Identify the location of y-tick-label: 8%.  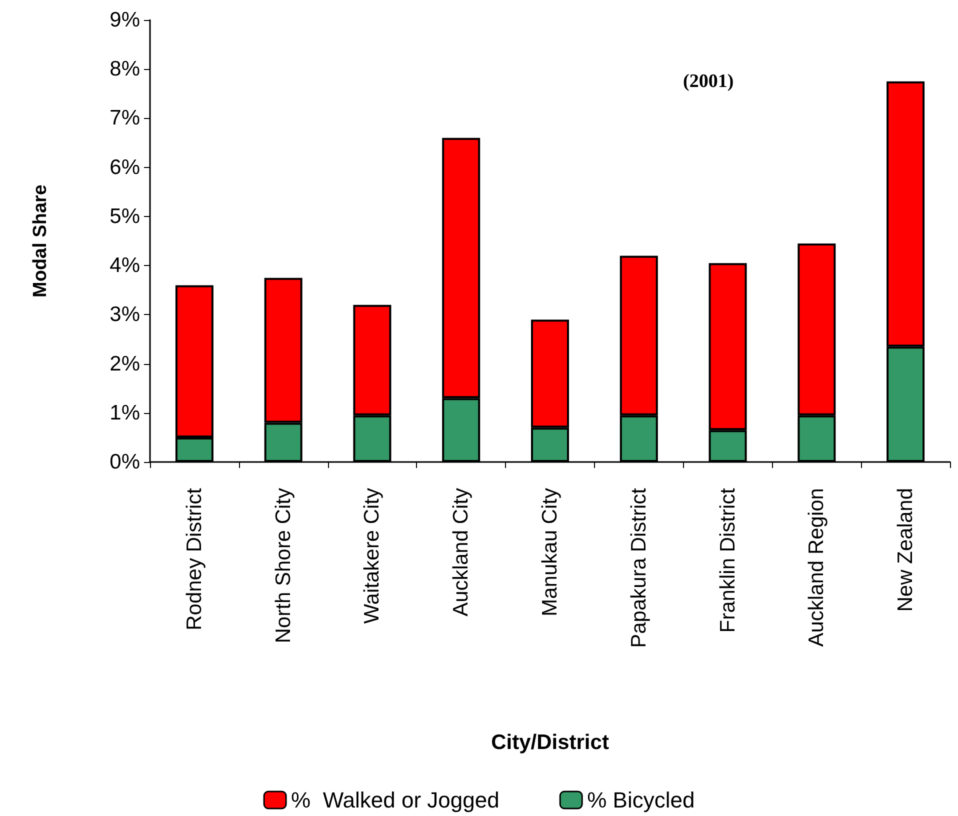
(125, 69).